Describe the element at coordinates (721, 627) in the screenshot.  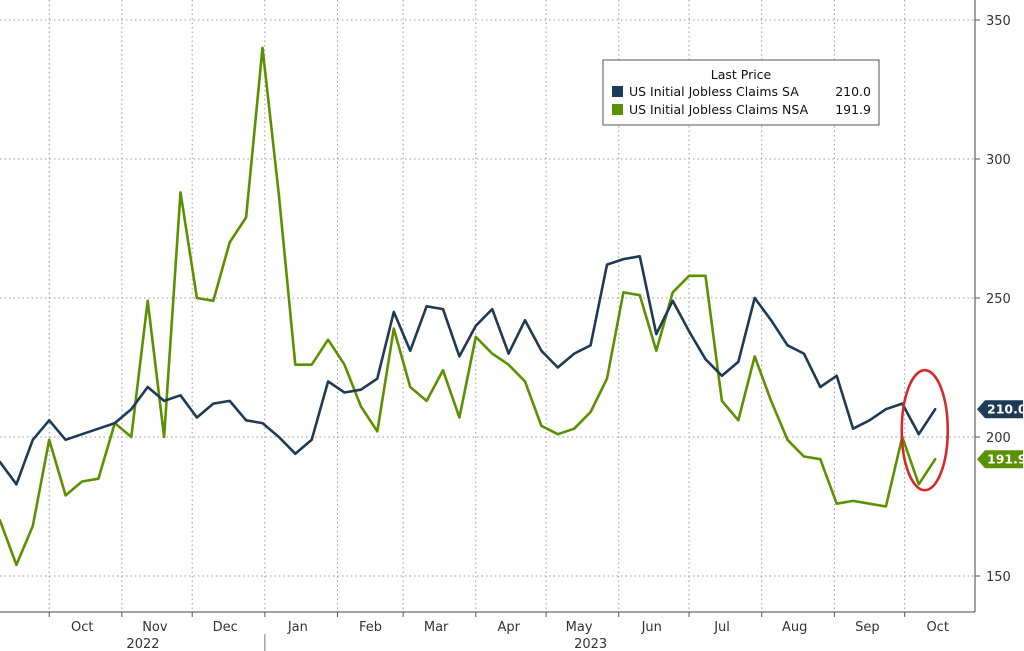
I see `x-tick-label: Jul` at that location.